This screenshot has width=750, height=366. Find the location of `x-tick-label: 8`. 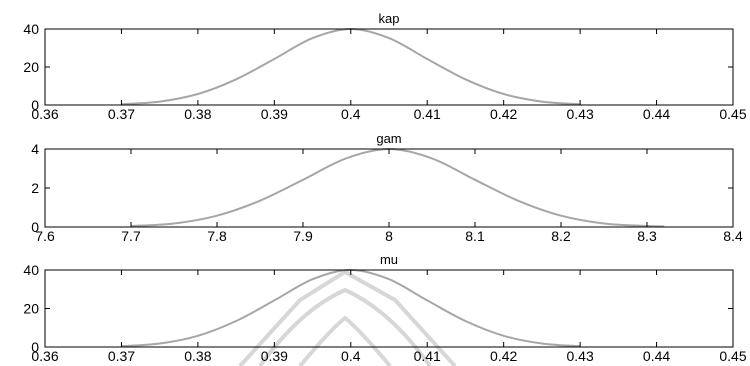

x-tick-label: 8 is located at coordinates (389, 236).